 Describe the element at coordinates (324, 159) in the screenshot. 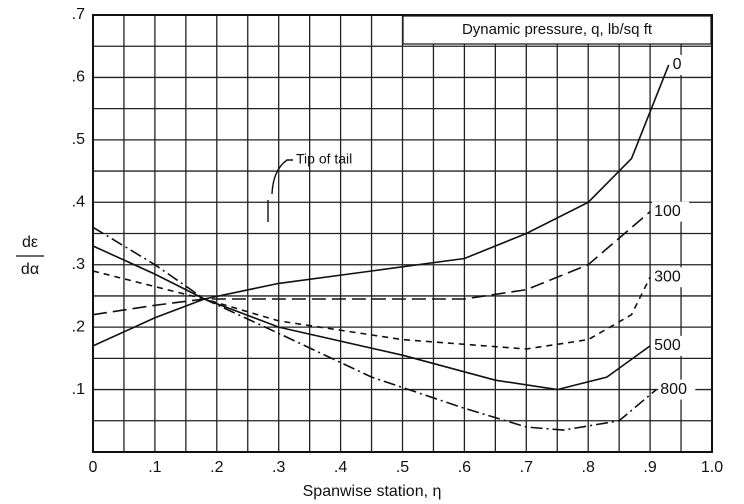

I see `annotation: Tip of tail` at that location.